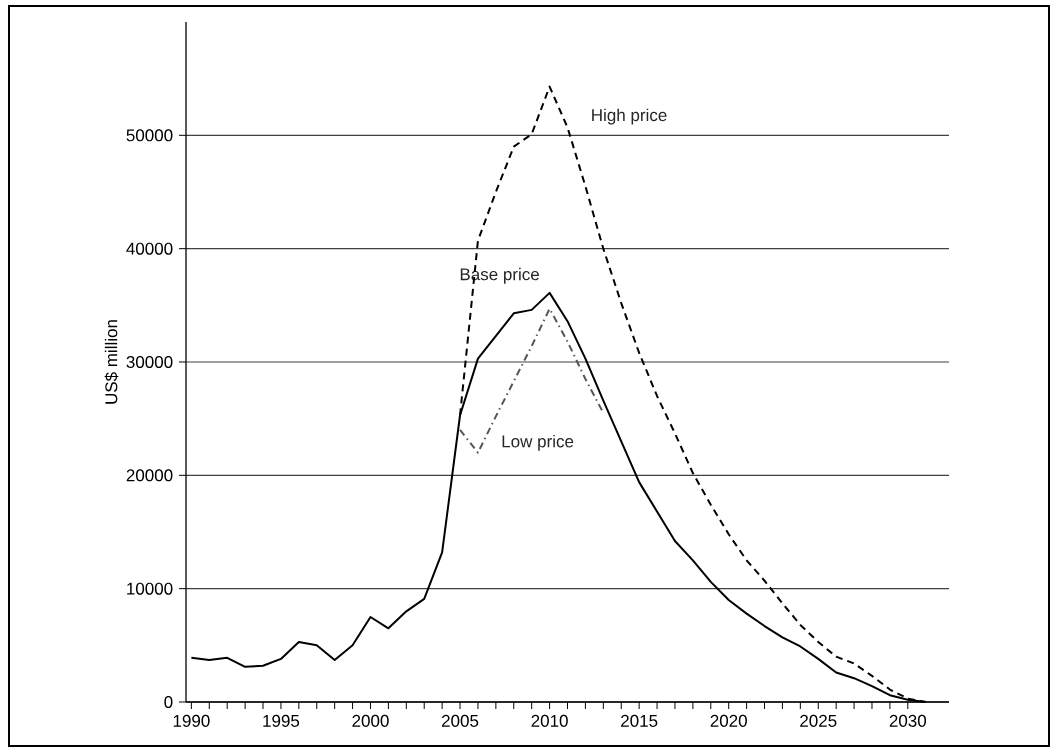  What do you see at coordinates (191, 720) in the screenshot?
I see `x-tick-label: 1990` at bounding box center [191, 720].